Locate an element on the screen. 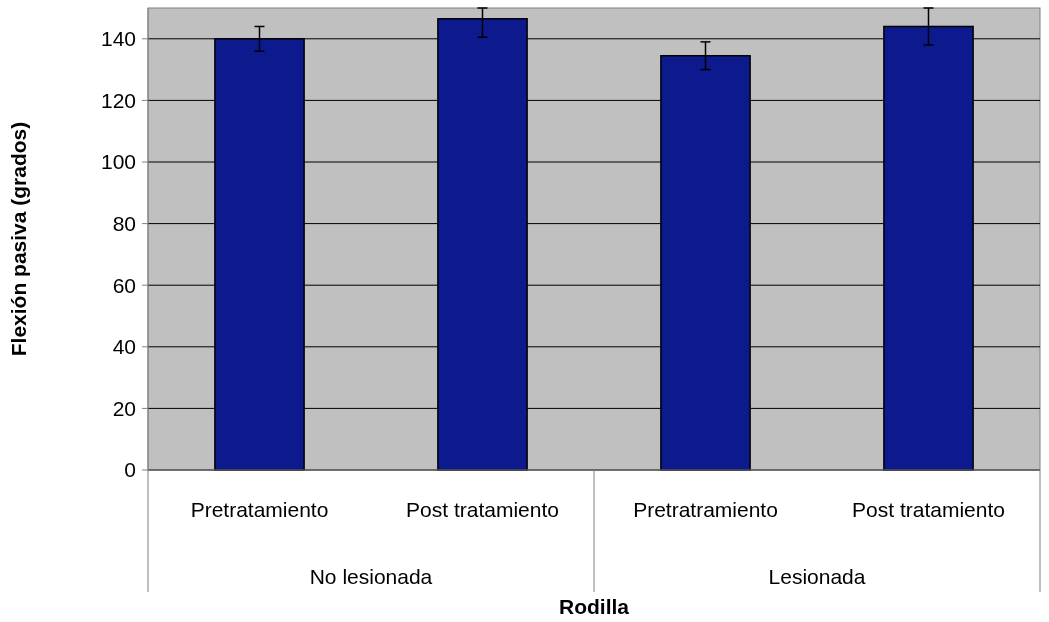 Image resolution: width=1049 pixels, height=622 pixels. y-tick-label: 140 is located at coordinates (118, 39).